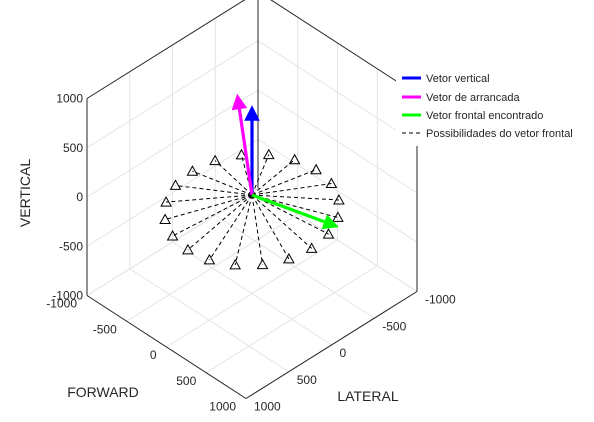 The height and width of the screenshot is (422, 594). Describe the element at coordinates (105, 329) in the screenshot. I see `forward-tick-label: -500` at that location.